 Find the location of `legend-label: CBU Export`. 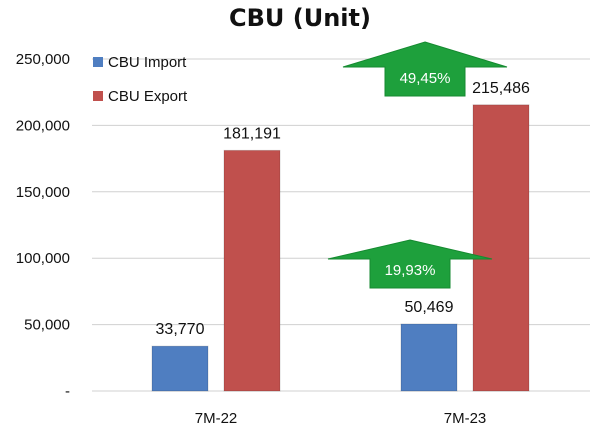

legend-label: CBU Export is located at coordinates (148, 96).